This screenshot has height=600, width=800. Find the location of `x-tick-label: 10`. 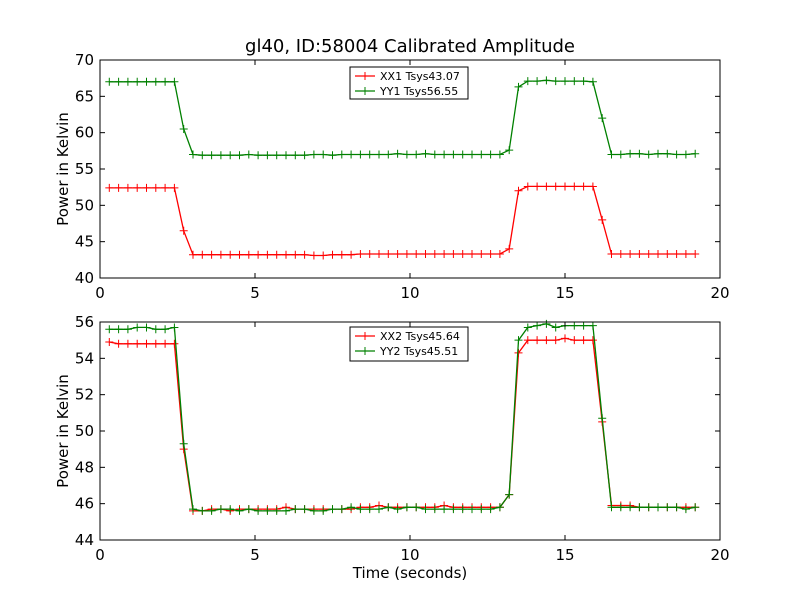

x-tick-label: 10 is located at coordinates (409, 555).